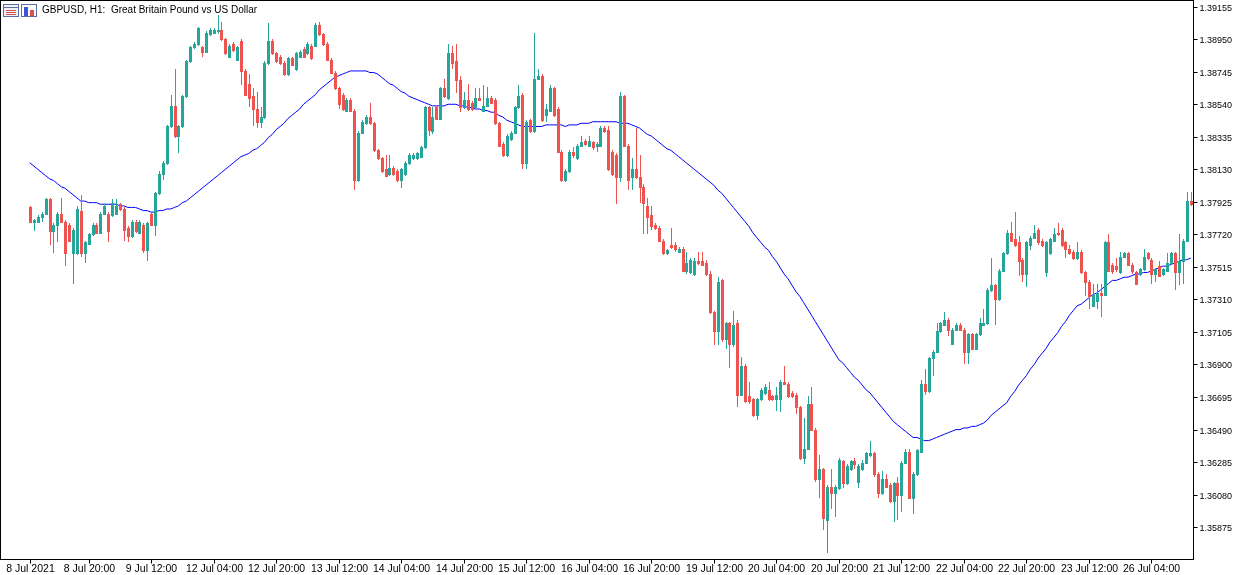 Image resolution: width=1239 pixels, height=575 pixels. What do you see at coordinates (1216, 397) in the screenshot?
I see `y-tick-label: 1.36695` at bounding box center [1216, 397].